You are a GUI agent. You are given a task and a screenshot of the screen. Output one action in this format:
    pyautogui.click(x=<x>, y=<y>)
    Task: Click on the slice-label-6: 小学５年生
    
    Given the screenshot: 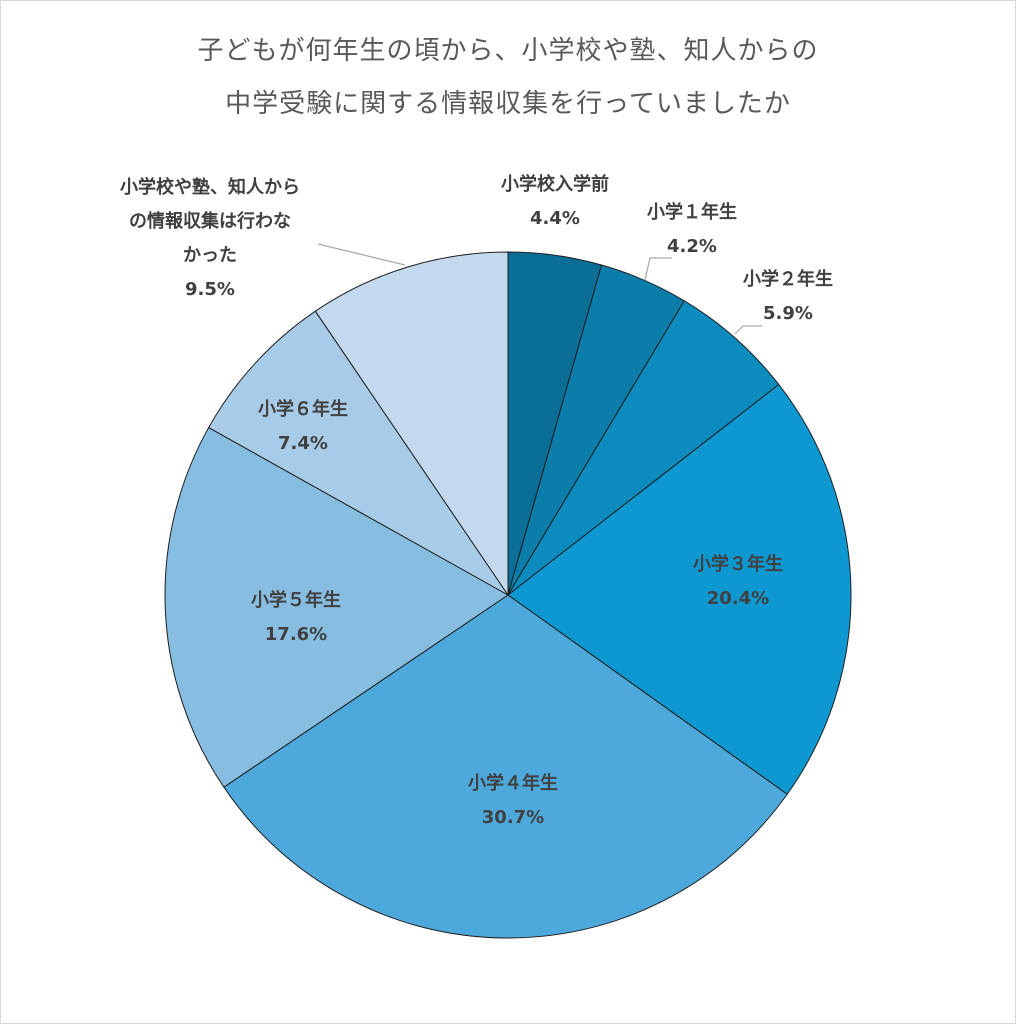 What is the action you would take?
    pyautogui.click(x=296, y=600)
    